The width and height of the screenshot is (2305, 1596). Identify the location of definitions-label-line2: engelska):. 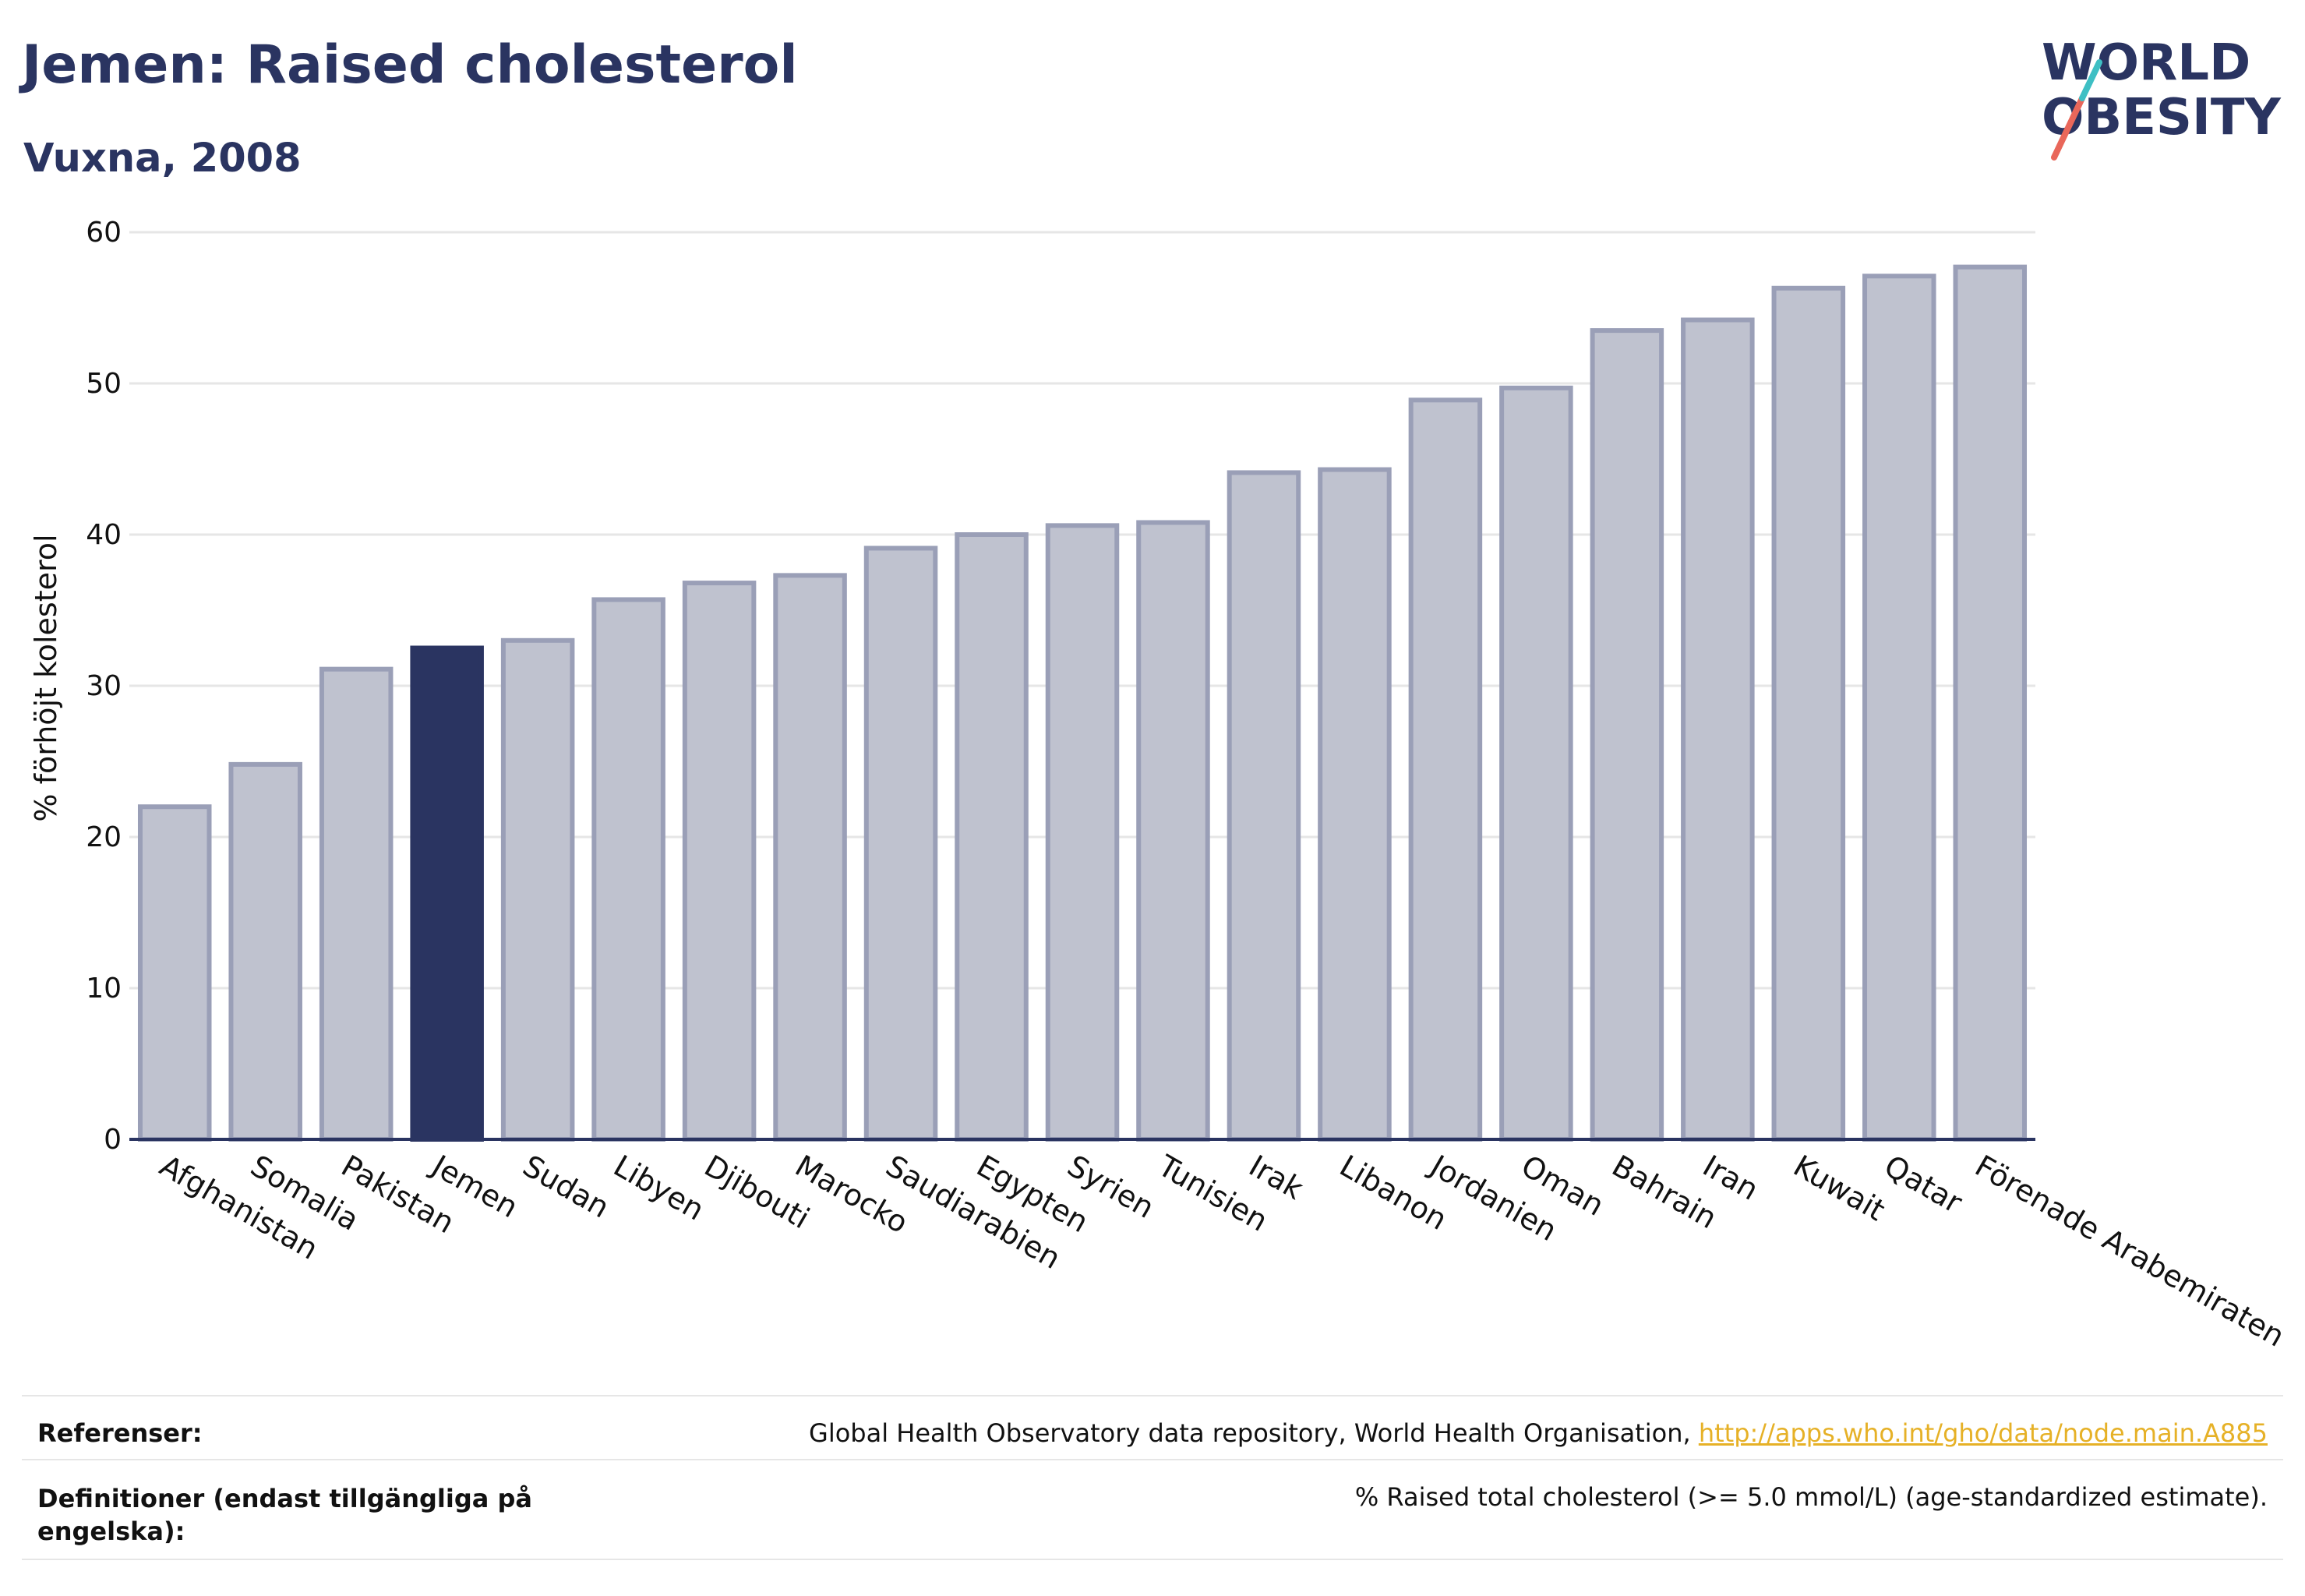
(111, 1531).